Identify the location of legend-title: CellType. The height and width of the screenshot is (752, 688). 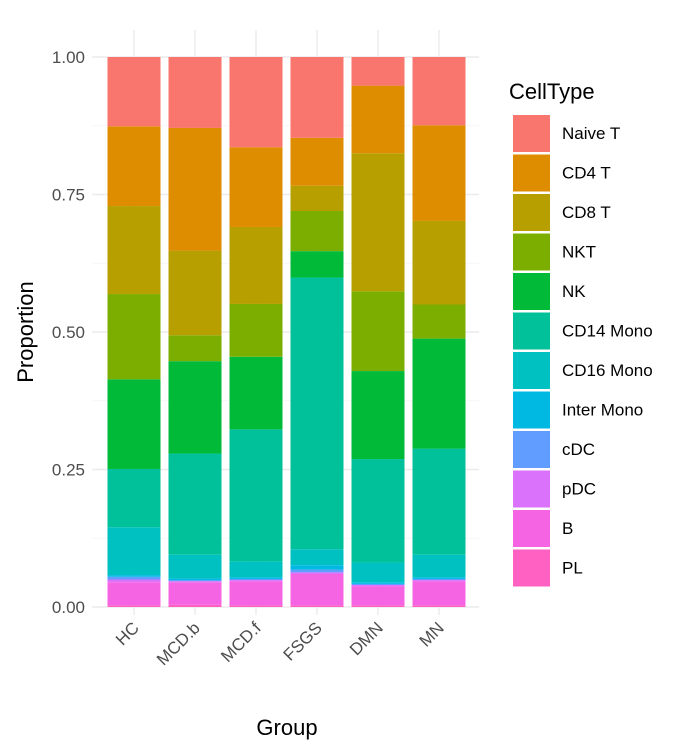
(552, 91).